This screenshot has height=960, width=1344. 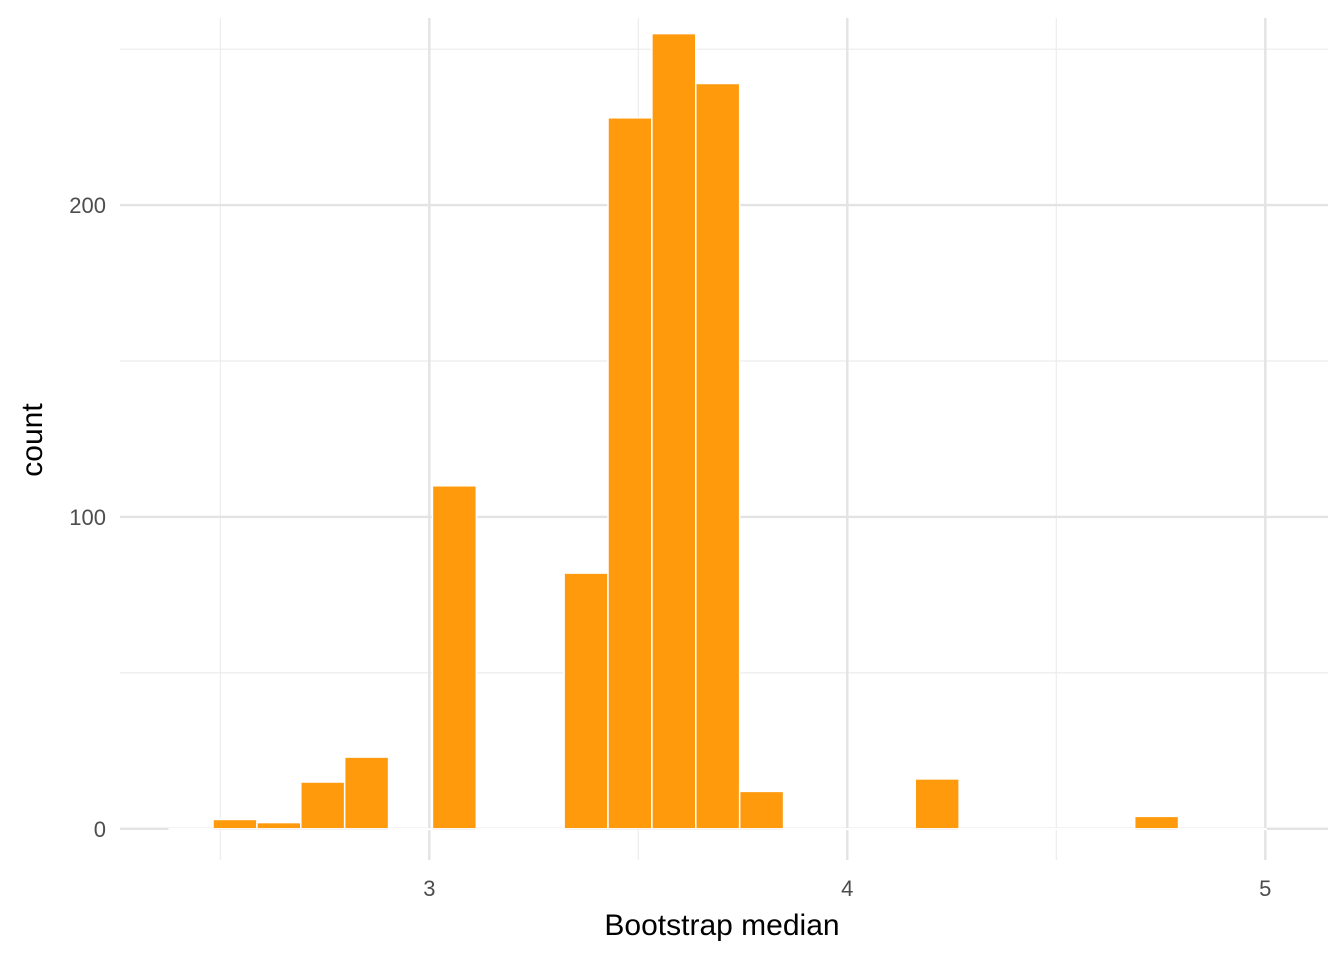 What do you see at coordinates (100, 829) in the screenshot?
I see `y-tick-label: 0` at bounding box center [100, 829].